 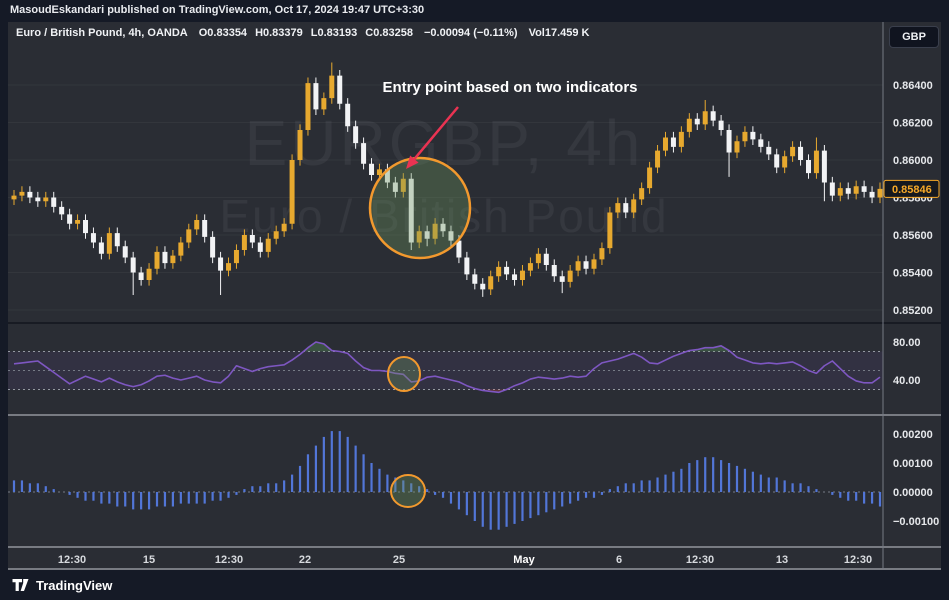 I want to click on ohlc-close: C0.83258, so click(x=389, y=33).